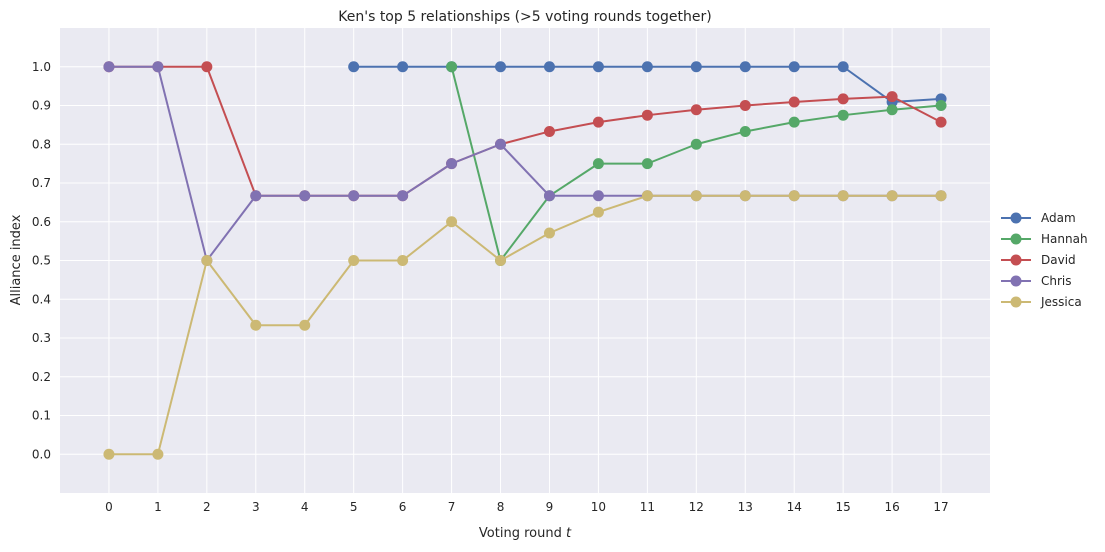 This screenshot has width=1105, height=552. Describe the element at coordinates (843, 507) in the screenshot. I see `x-tick-label: 15` at that location.